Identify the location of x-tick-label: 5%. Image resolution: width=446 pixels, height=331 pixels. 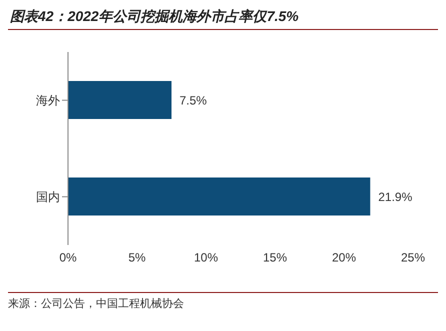
(137, 257).